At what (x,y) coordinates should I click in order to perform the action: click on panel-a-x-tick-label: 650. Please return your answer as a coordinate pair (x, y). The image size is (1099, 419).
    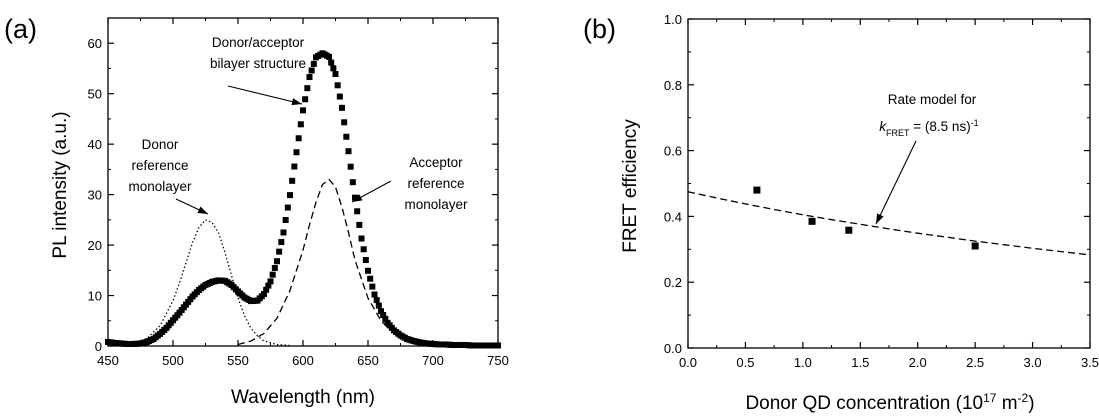
    Looking at the image, I should click on (368, 360).